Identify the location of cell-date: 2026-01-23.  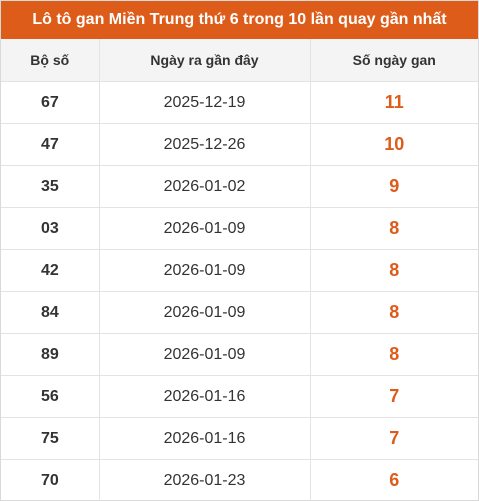
(205, 480).